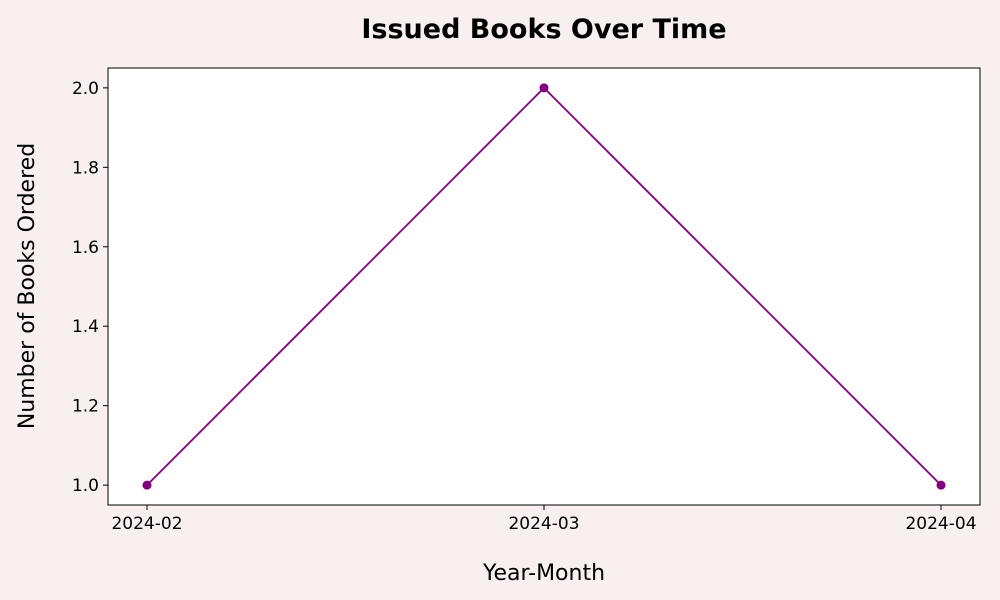 This screenshot has height=600, width=1000. Describe the element at coordinates (85, 486) in the screenshot. I see `y-tick-label: 1.0` at that location.